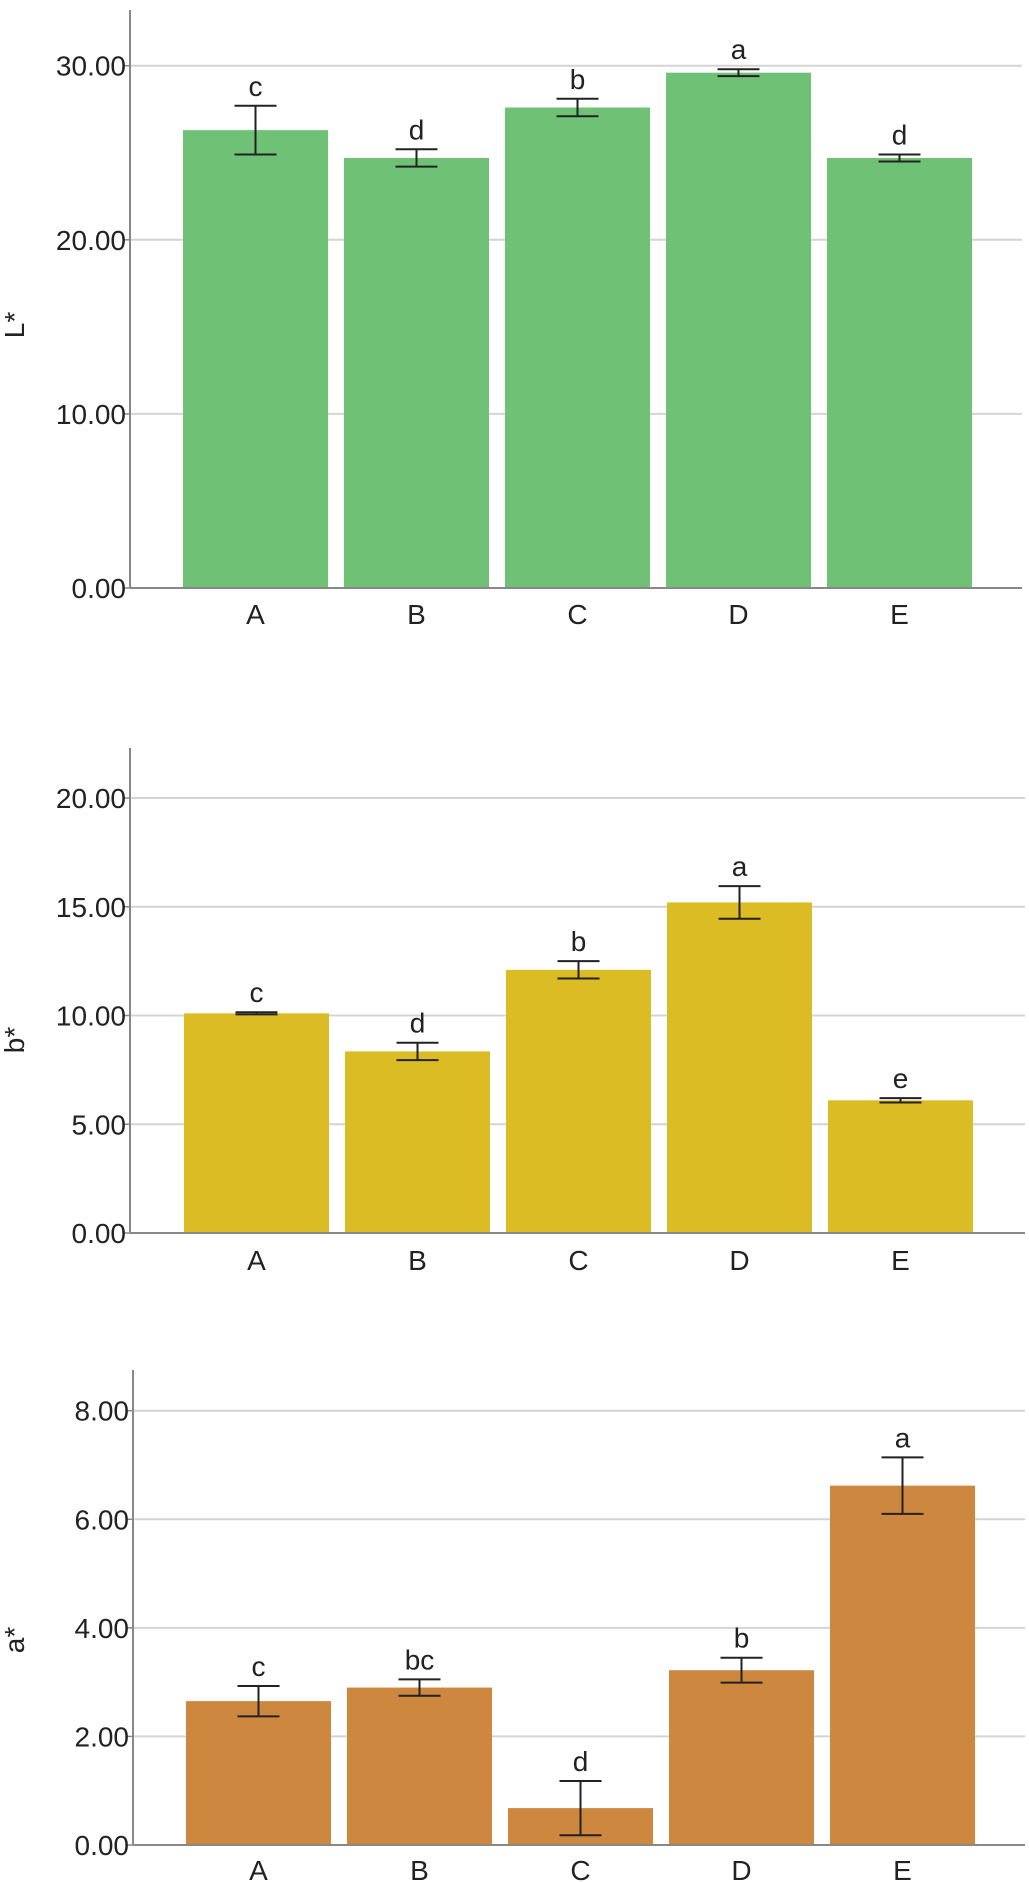 This screenshot has width=1029, height=1882. Describe the element at coordinates (420, 1659) in the screenshot. I see `significance-letter: bc` at that location.